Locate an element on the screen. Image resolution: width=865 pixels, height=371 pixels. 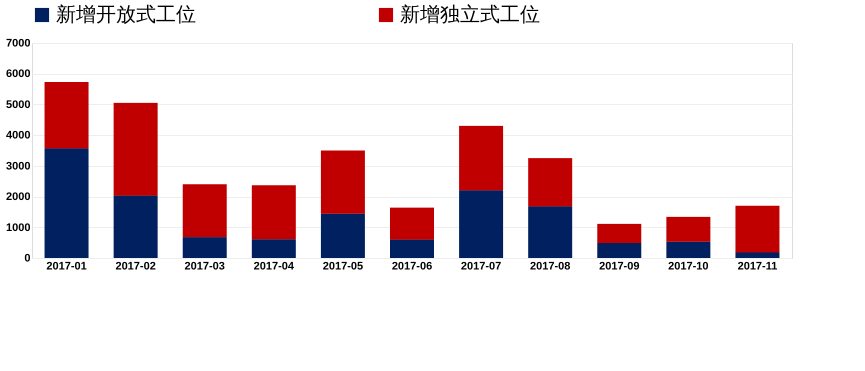
x-tick-label: 2017-10 is located at coordinates (688, 266).